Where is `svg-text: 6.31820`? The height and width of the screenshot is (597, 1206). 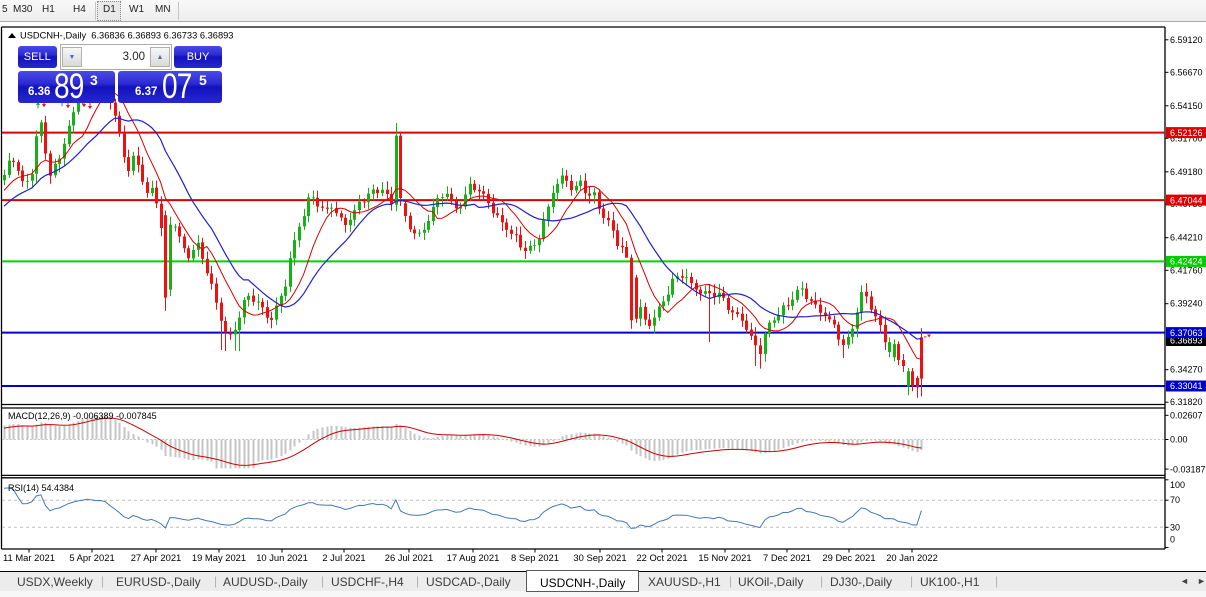
svg-text: 6.31820 is located at coordinates (1186, 402).